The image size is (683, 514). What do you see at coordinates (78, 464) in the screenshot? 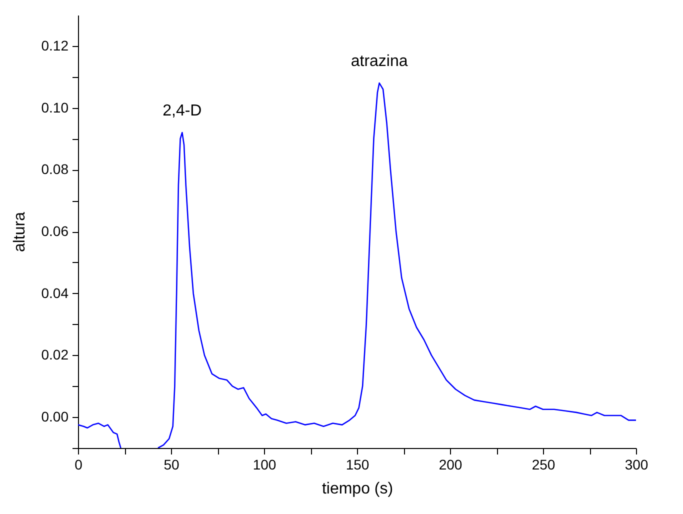
I see `x-tick-label: 0` at bounding box center [78, 464].